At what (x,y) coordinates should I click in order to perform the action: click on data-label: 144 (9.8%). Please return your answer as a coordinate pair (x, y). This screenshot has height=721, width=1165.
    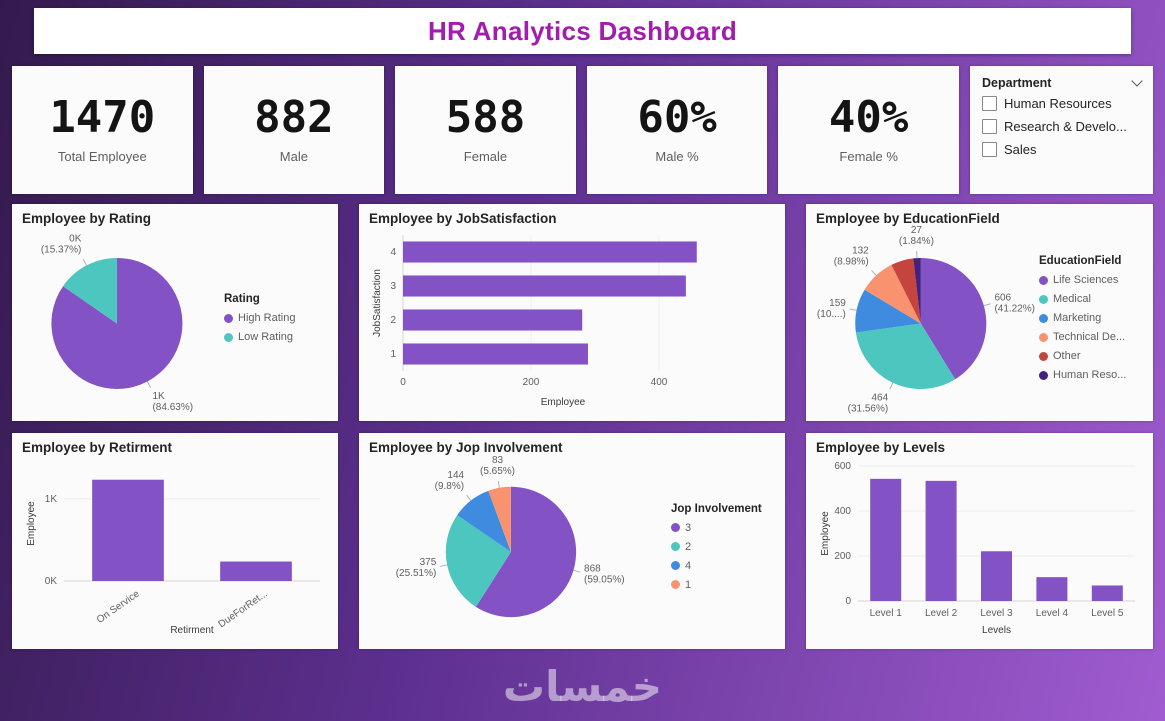
    Looking at the image, I should click on (450, 481).